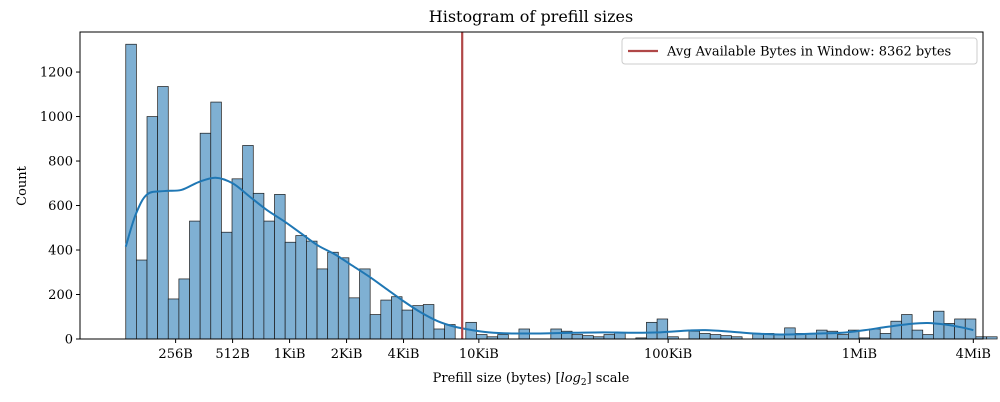  Describe the element at coordinates (608, 378) in the screenshot. I see `x-axis-label-suffix: ] scale` at that location.